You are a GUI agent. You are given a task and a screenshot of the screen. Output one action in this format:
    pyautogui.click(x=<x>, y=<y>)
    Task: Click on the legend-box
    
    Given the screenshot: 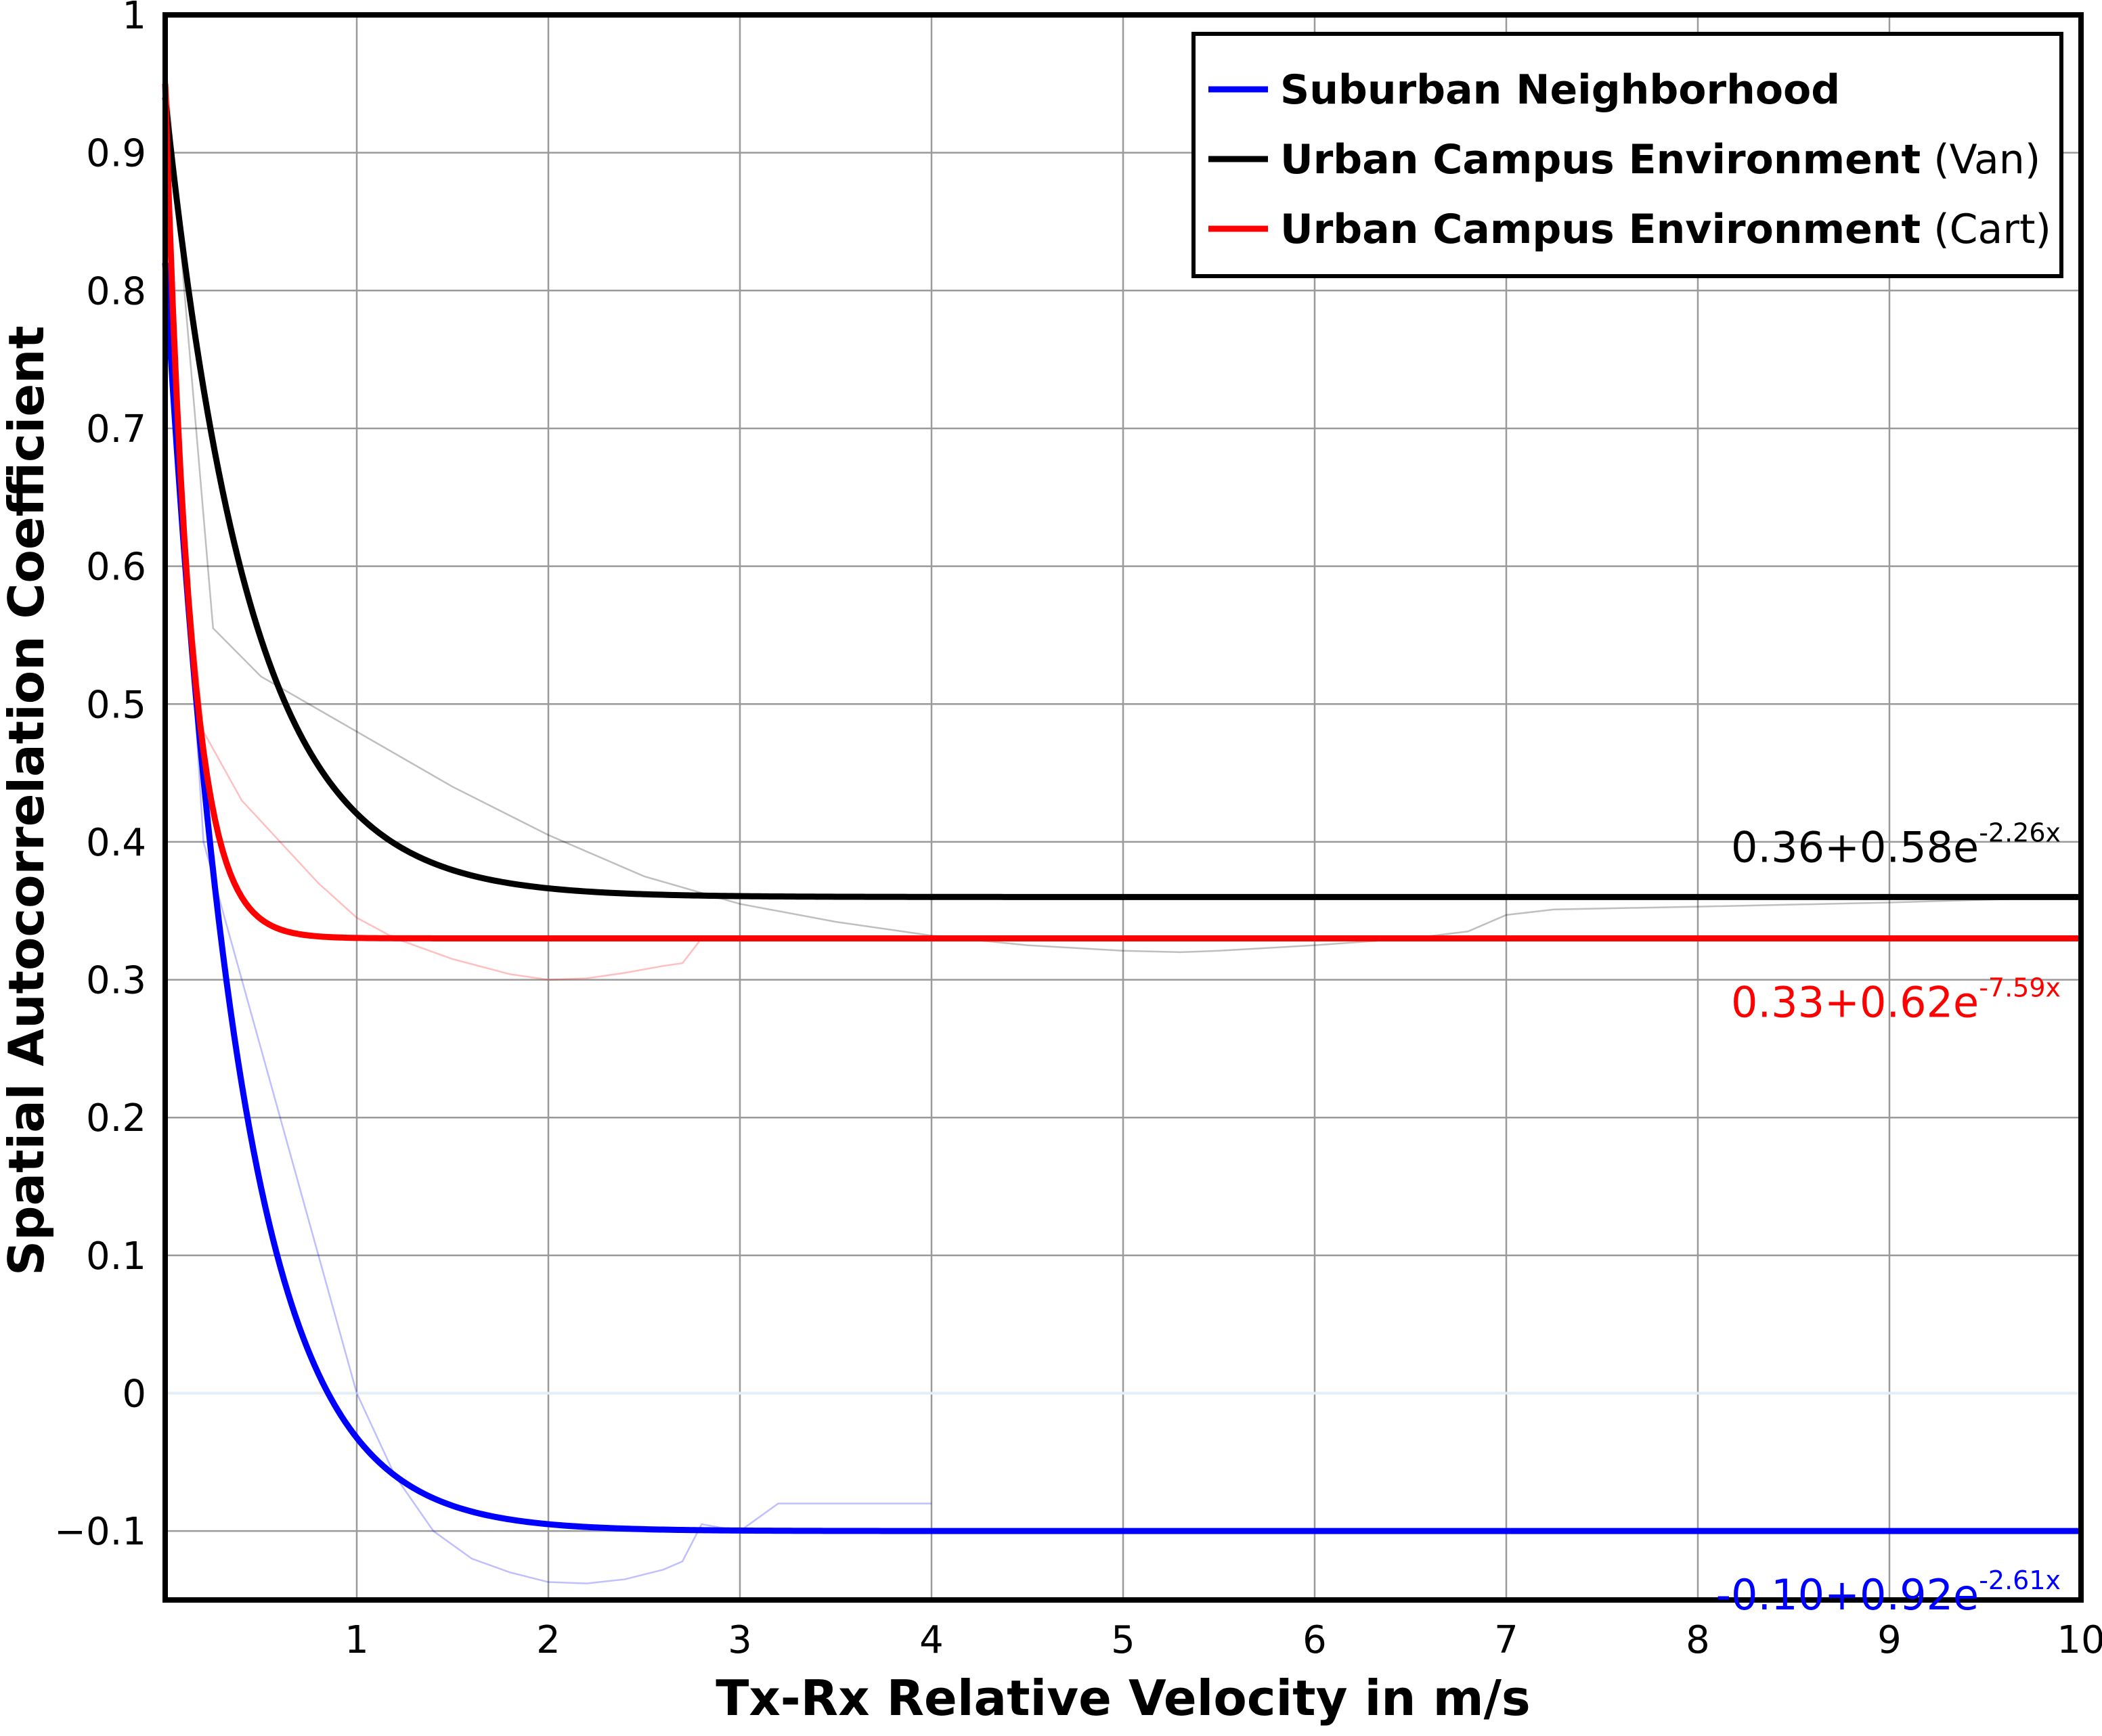 What is the action you would take?
    pyautogui.click(x=1627, y=155)
    